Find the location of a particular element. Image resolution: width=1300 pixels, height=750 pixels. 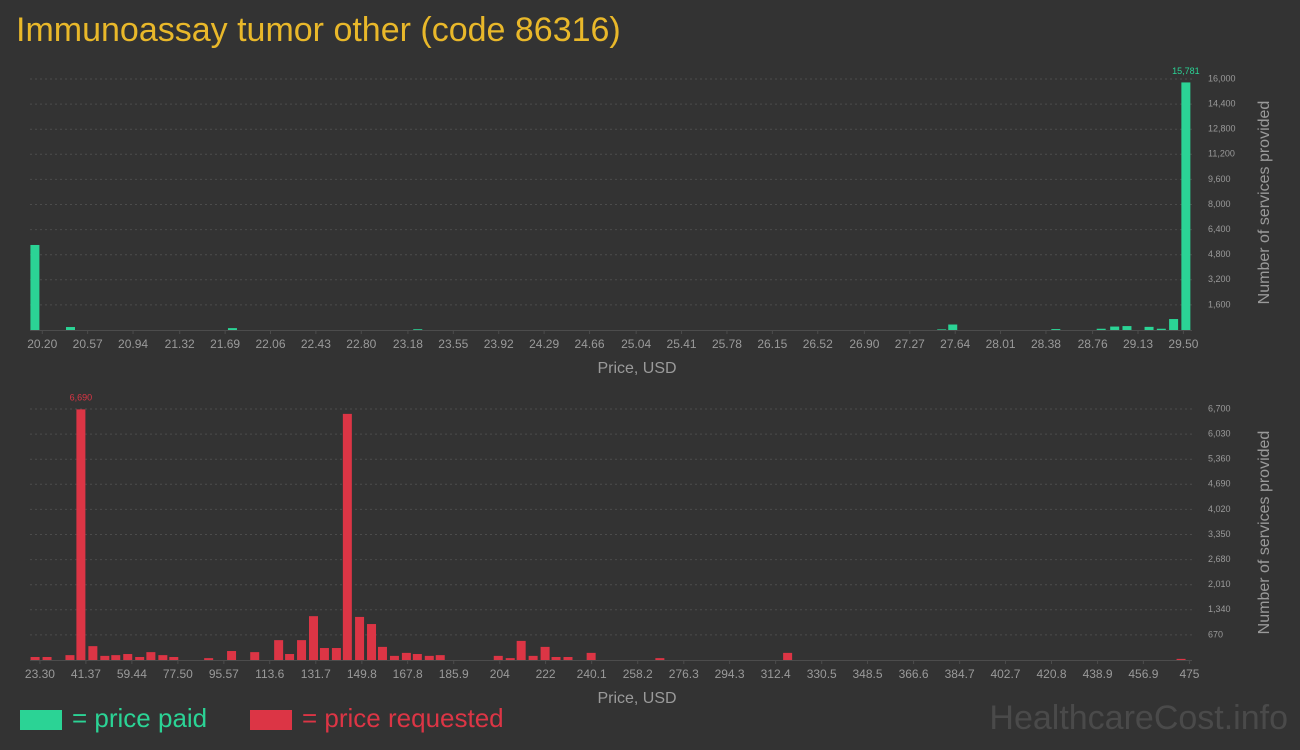

y-tick-label: 4,020 is located at coordinates (1219, 509).